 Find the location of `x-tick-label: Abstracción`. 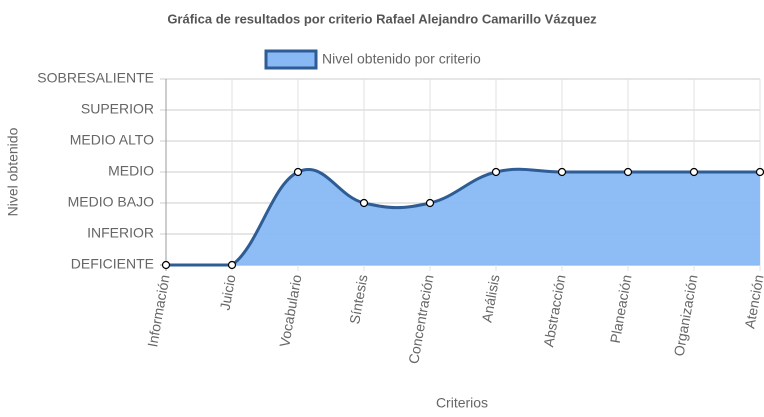

x-tick-label: Abstracción is located at coordinates (554, 310).